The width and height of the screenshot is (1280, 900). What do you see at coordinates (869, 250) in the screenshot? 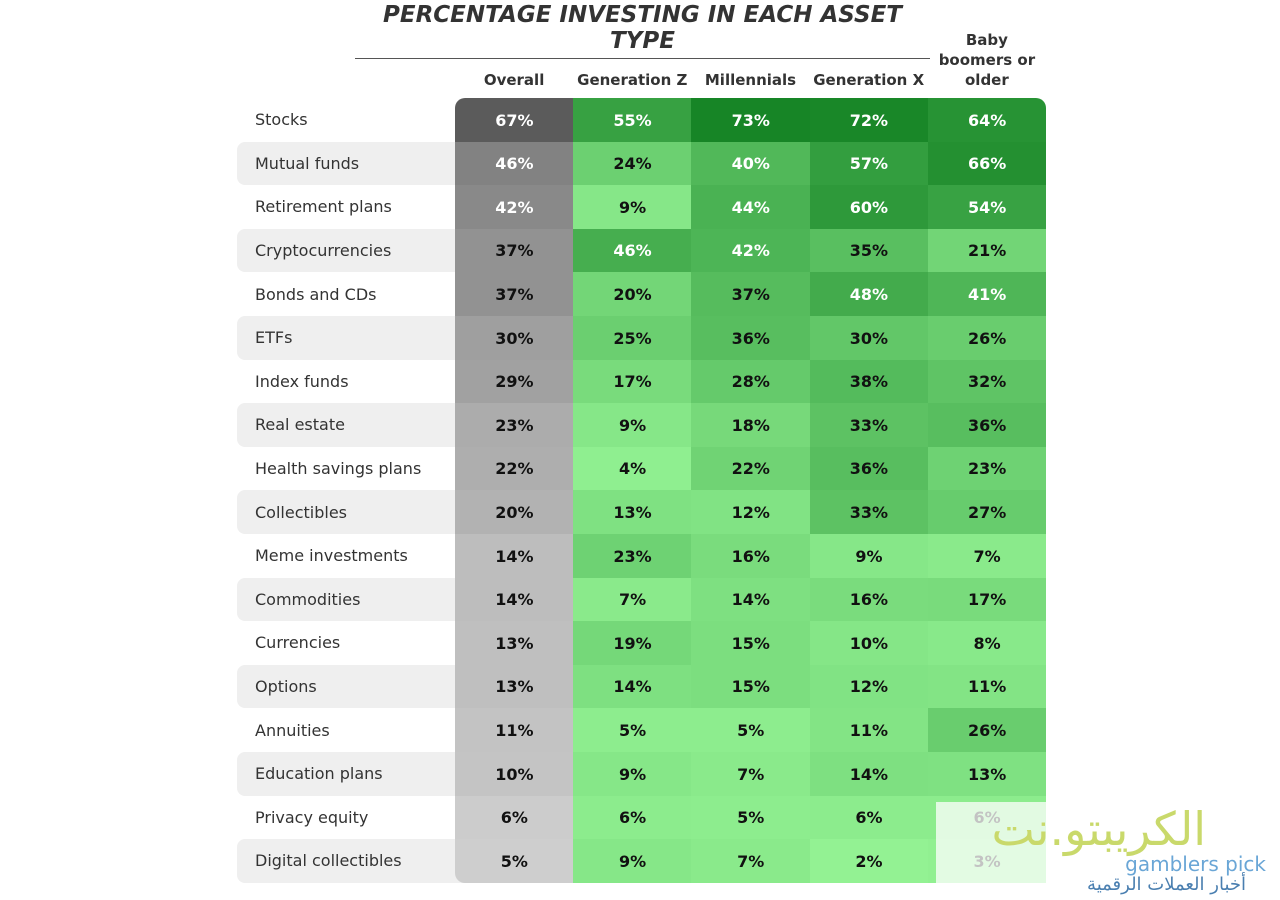
I see `value-cell: 35%` at bounding box center [869, 250].